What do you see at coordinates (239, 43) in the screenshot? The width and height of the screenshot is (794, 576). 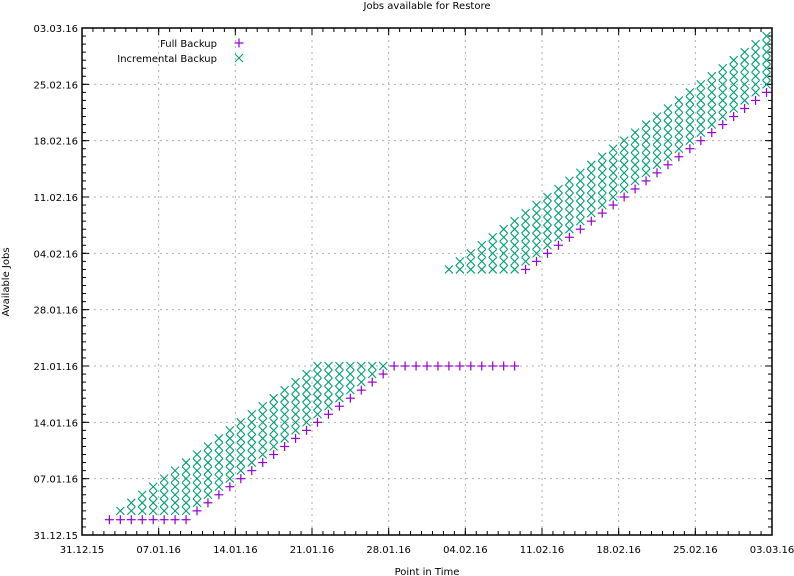 I see `legend-plus-icon` at bounding box center [239, 43].